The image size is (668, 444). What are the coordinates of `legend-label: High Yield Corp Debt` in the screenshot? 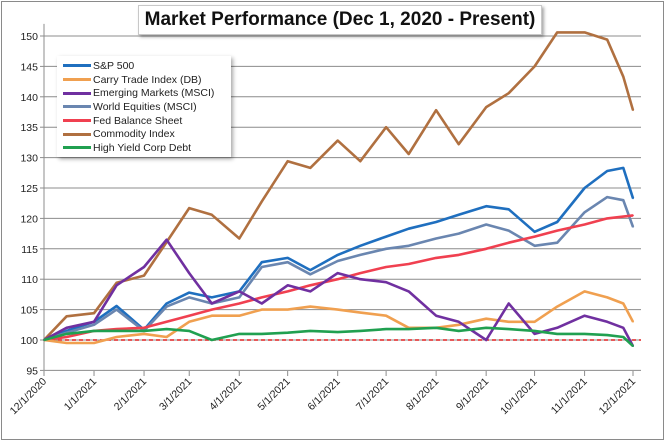 It's located at (142, 147).